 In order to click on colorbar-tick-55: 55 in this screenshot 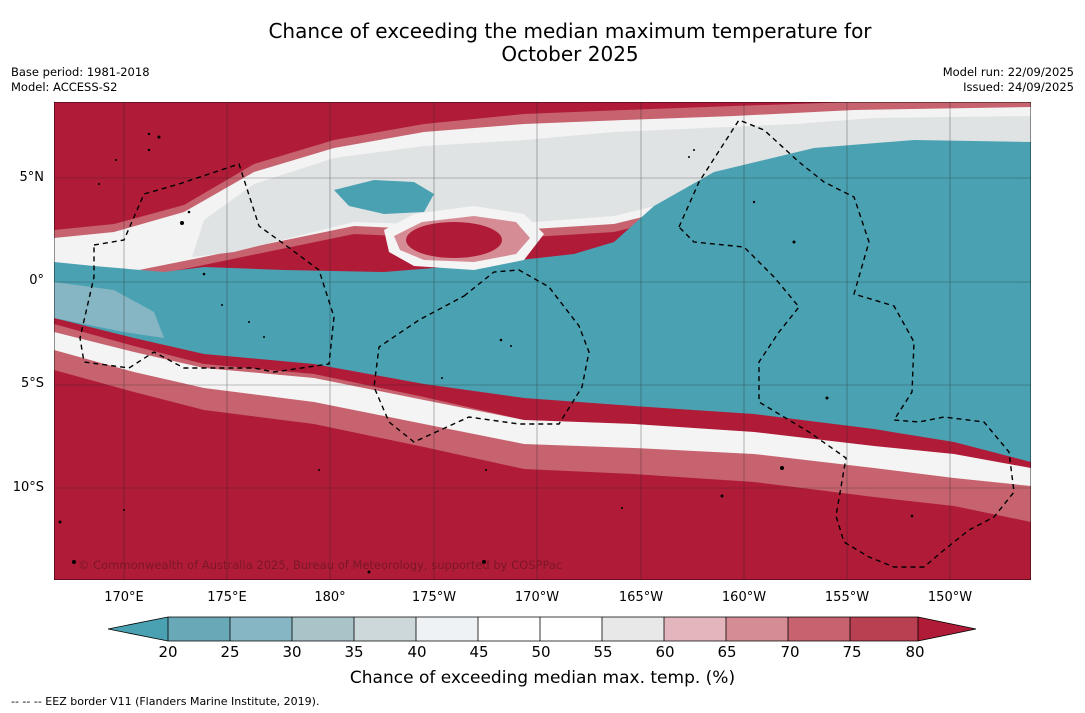, I will do `click(603, 652)`.